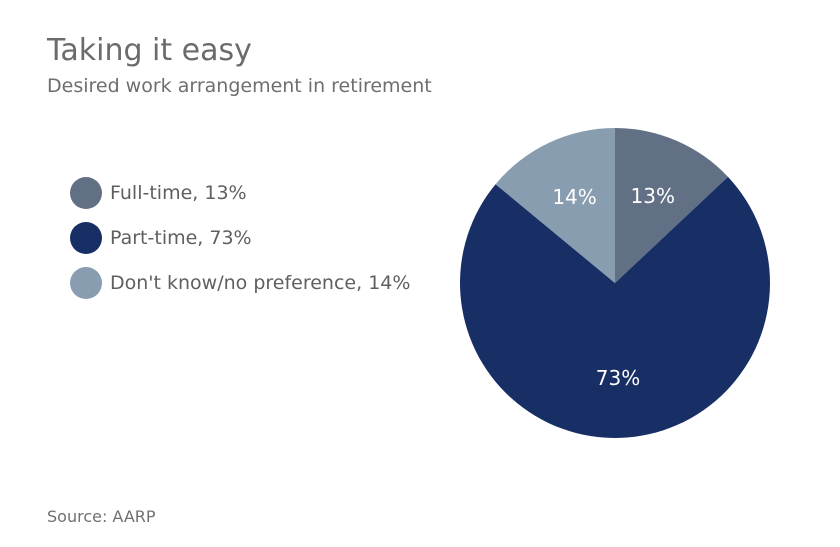 This screenshot has width=840, height=547. I want to click on chart-subtitle: Desired work arrangement in retirement, so click(239, 86).